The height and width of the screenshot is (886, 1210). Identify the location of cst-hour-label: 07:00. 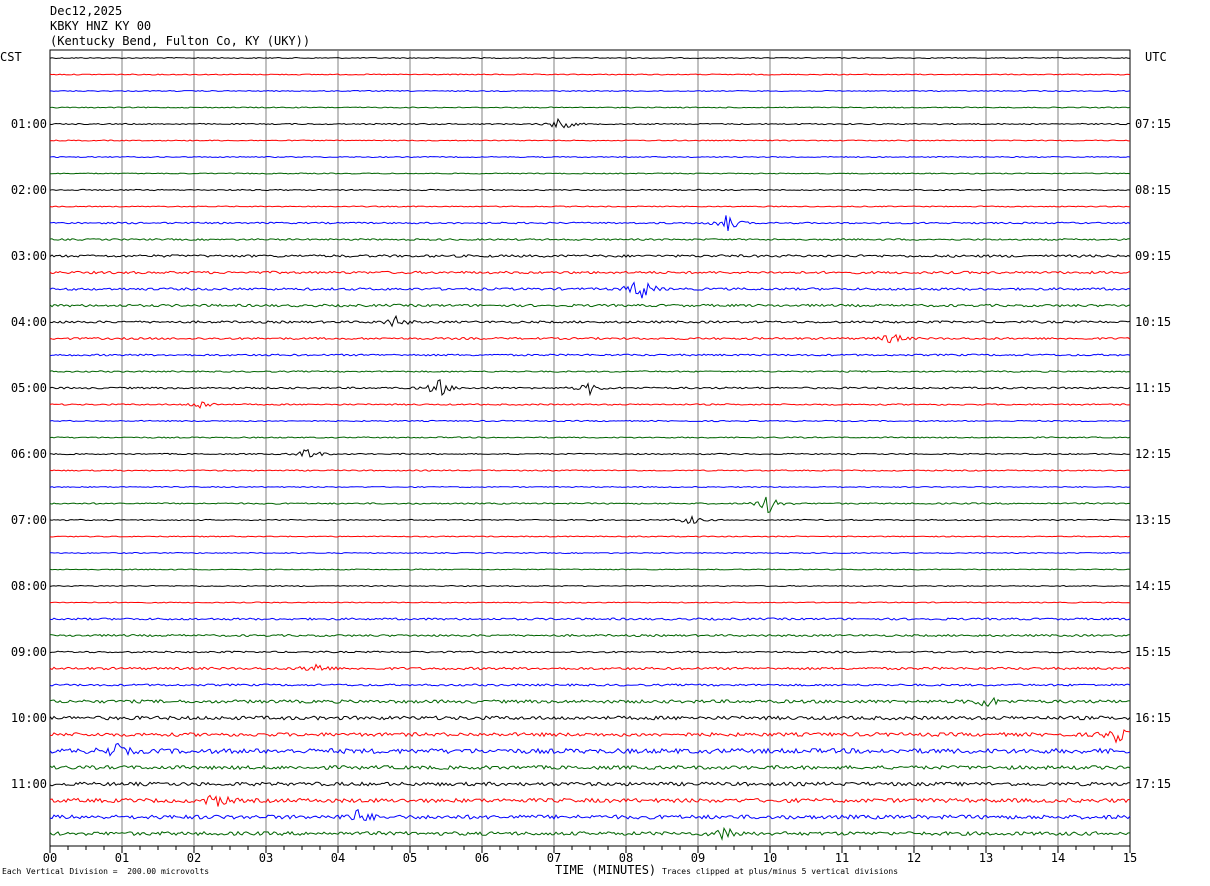
(29, 520).